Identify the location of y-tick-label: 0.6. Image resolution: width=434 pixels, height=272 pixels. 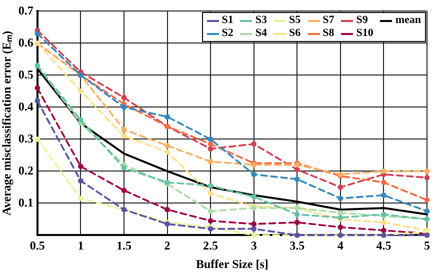
(26, 42).